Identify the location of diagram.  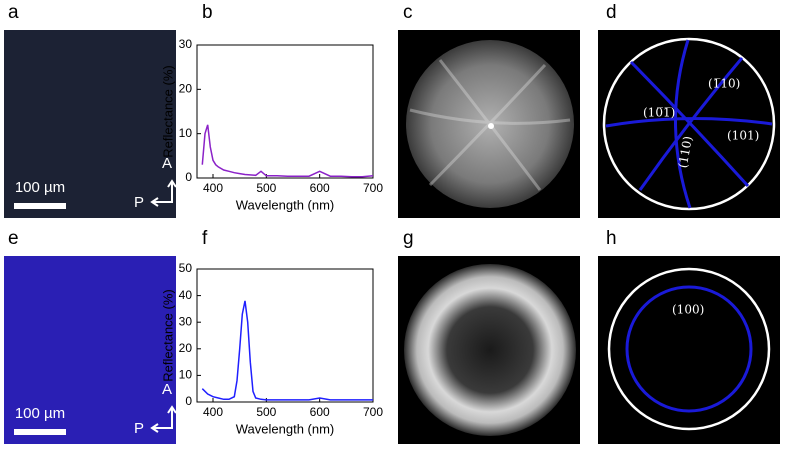
(689, 350).